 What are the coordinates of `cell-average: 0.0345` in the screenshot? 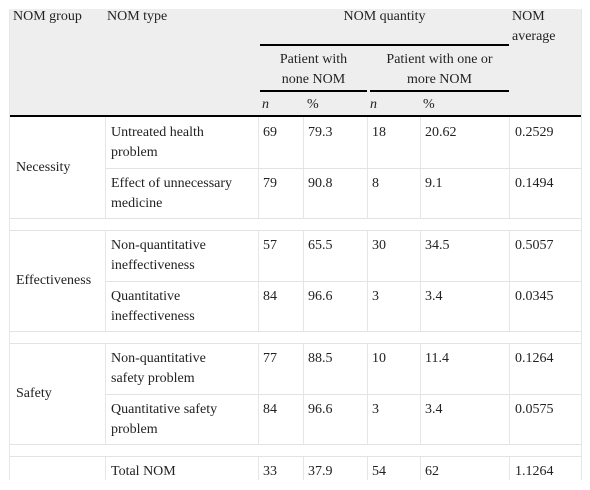 It's located at (534, 296).